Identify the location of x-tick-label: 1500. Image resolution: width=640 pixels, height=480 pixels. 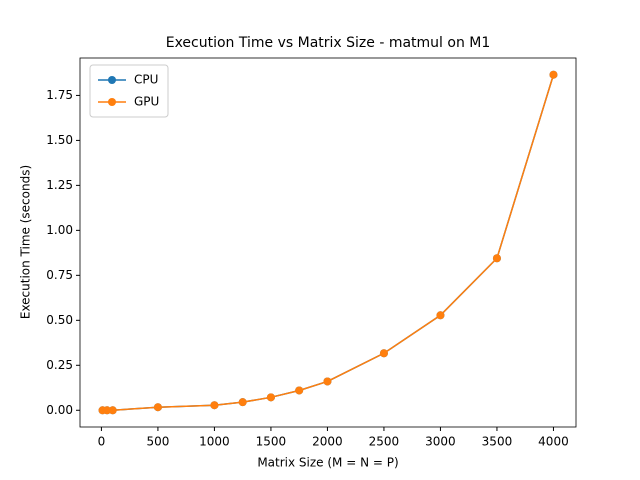
(271, 442).